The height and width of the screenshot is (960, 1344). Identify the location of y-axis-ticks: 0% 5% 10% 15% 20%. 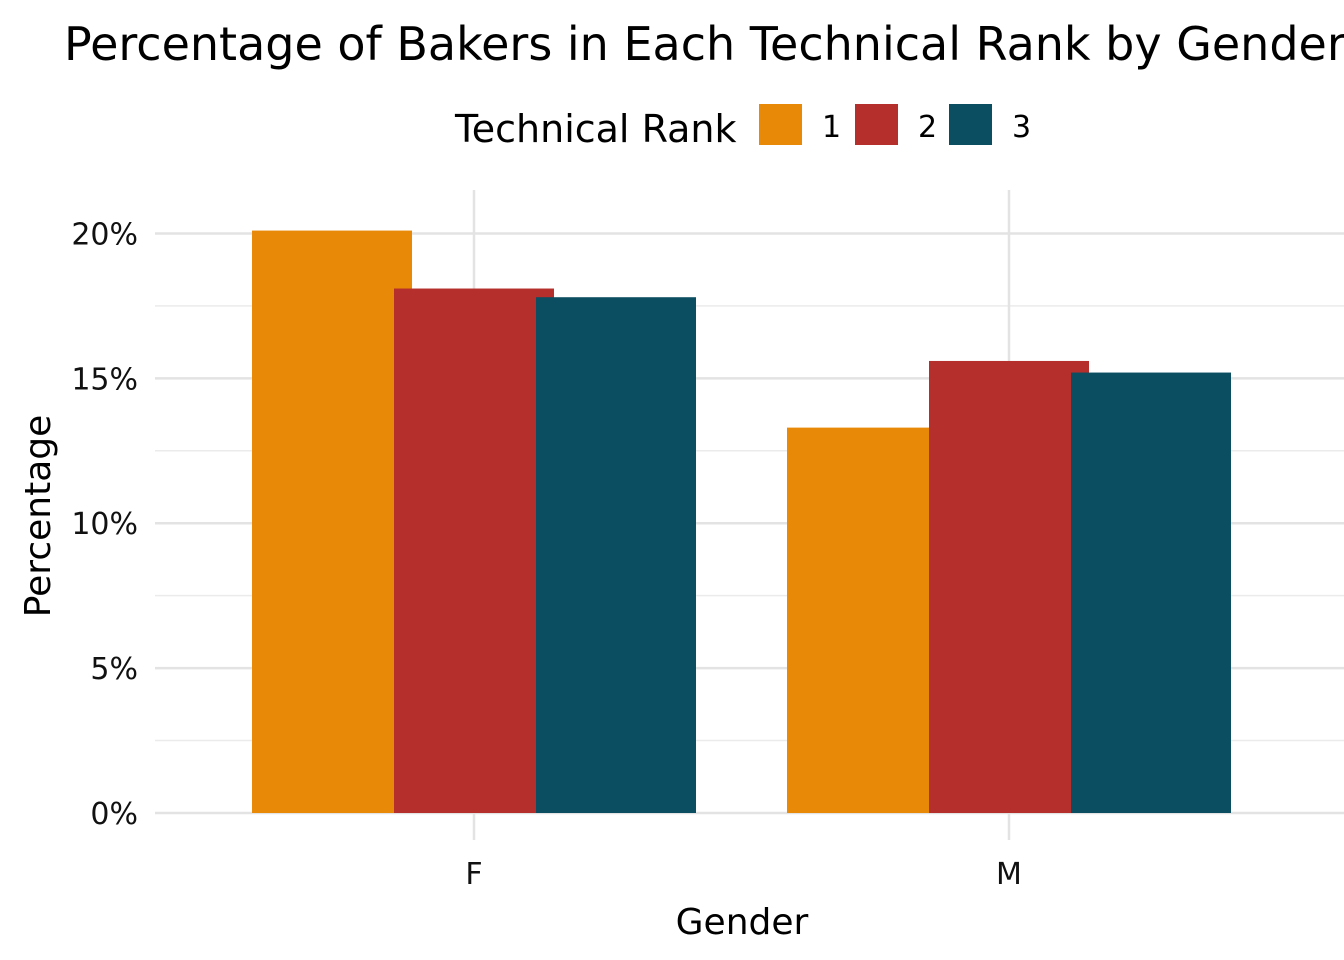
(104, 524).